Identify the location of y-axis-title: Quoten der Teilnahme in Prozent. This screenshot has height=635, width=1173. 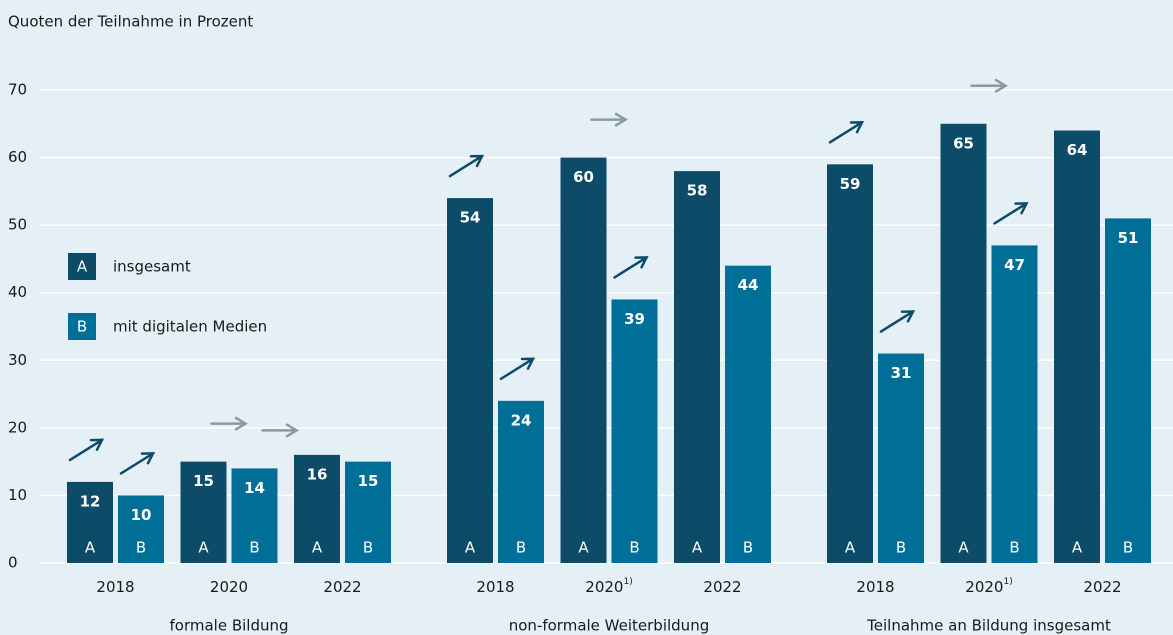
(130, 22).